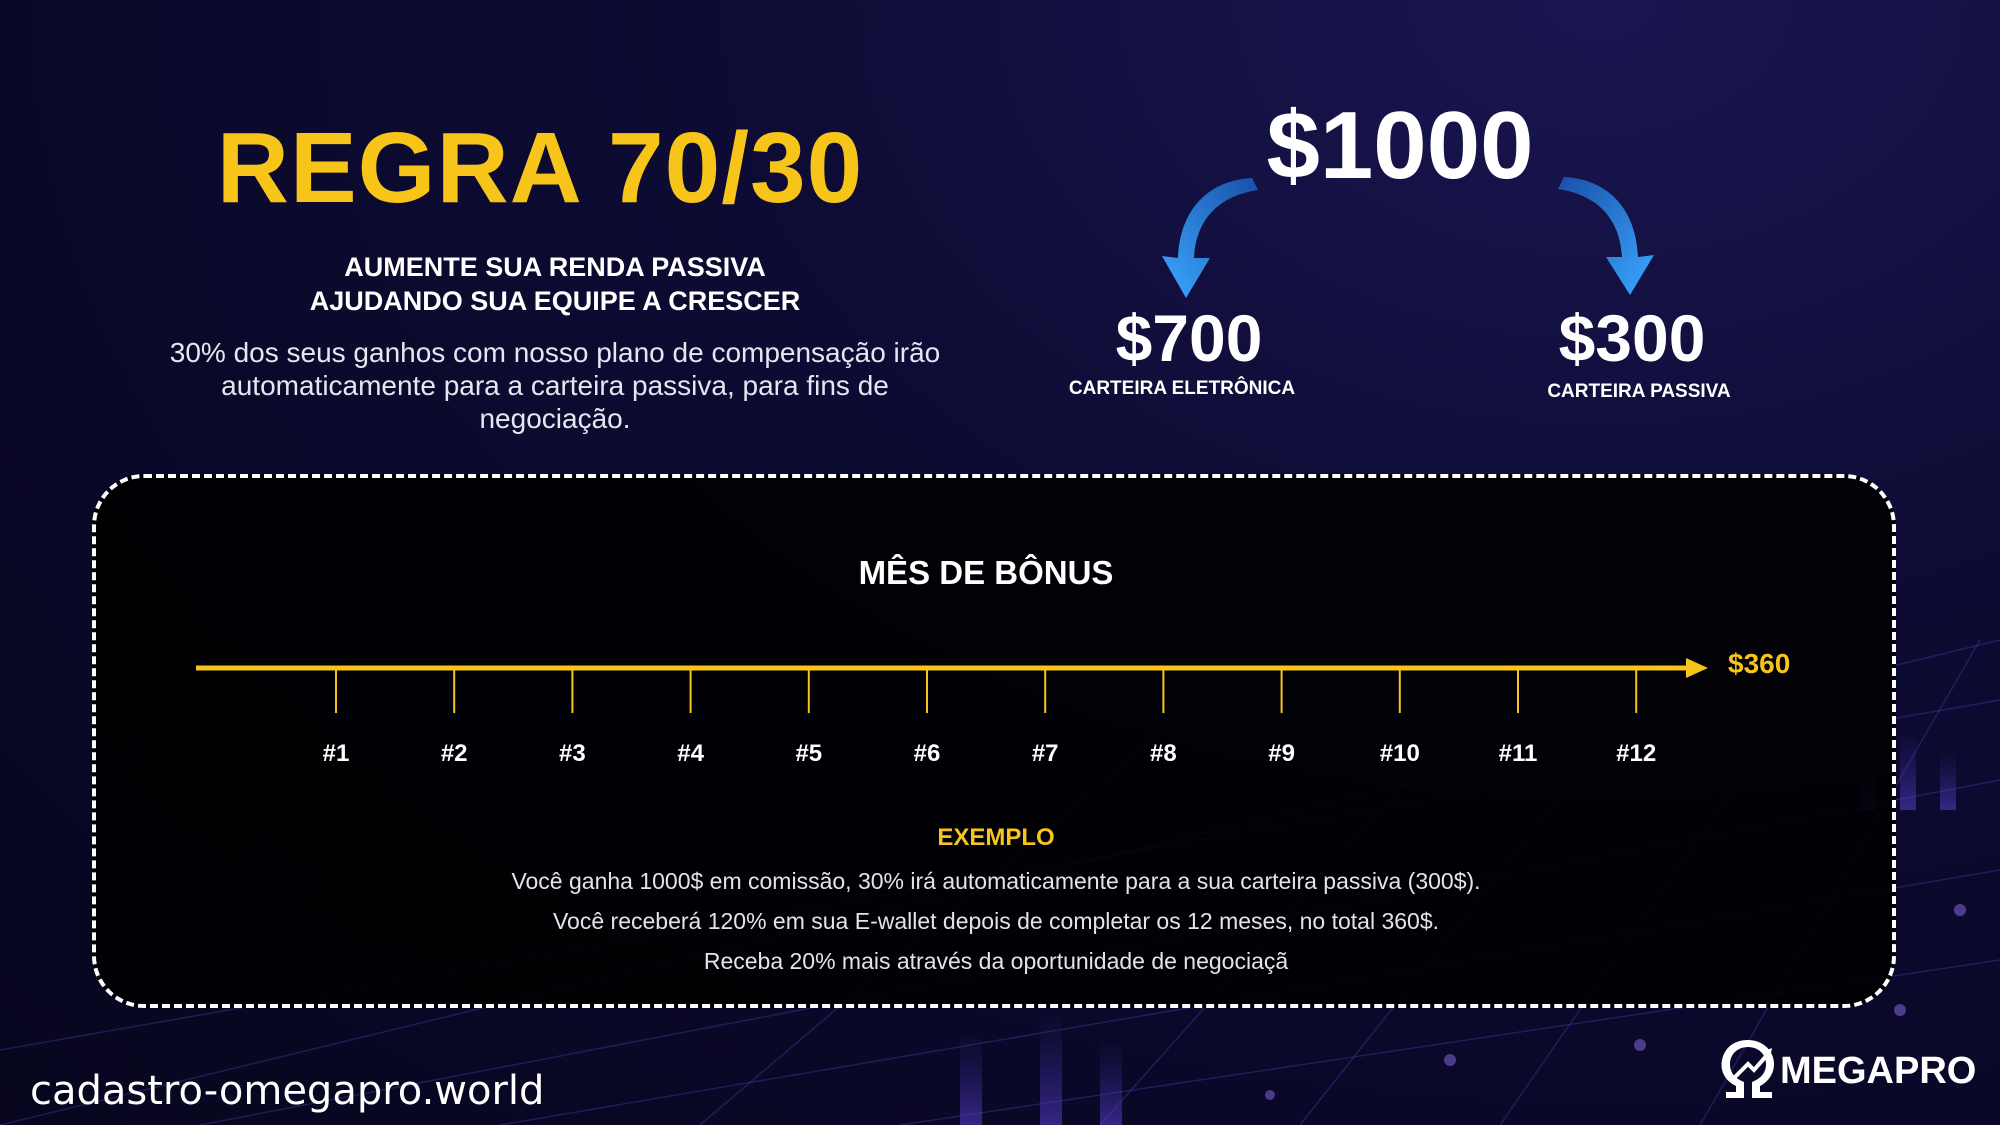 The image size is (2000, 1125). What do you see at coordinates (287, 1091) in the screenshot?
I see `site-url: cadastro-omegapro.world` at bounding box center [287, 1091].